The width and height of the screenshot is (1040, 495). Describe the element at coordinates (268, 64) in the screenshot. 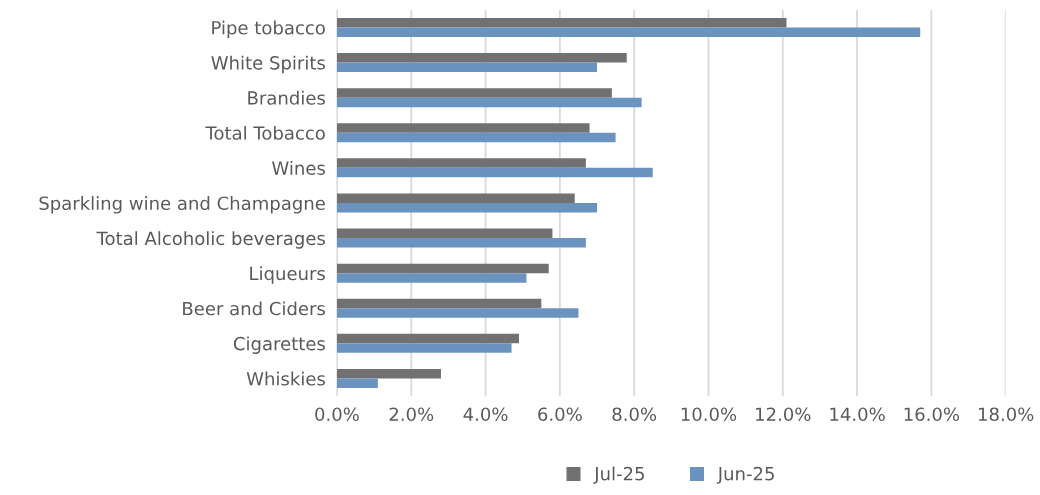

I see `y-tick-label: White Spirits` at that location.